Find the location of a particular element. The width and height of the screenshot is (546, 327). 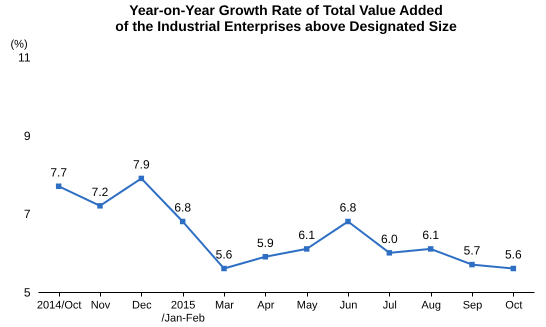

data-label: 7.7 is located at coordinates (59, 172).